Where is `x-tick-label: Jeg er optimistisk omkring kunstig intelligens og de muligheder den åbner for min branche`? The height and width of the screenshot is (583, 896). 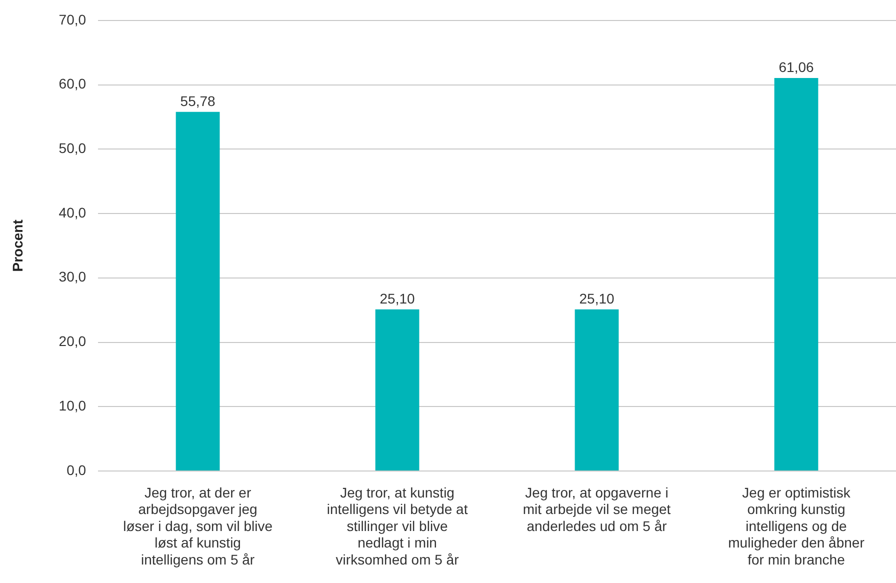 x-tick-label: Jeg er optimistisk omkring kunstig intelligens og de muligheder den åbner for min branche is located at coordinates (796, 526).